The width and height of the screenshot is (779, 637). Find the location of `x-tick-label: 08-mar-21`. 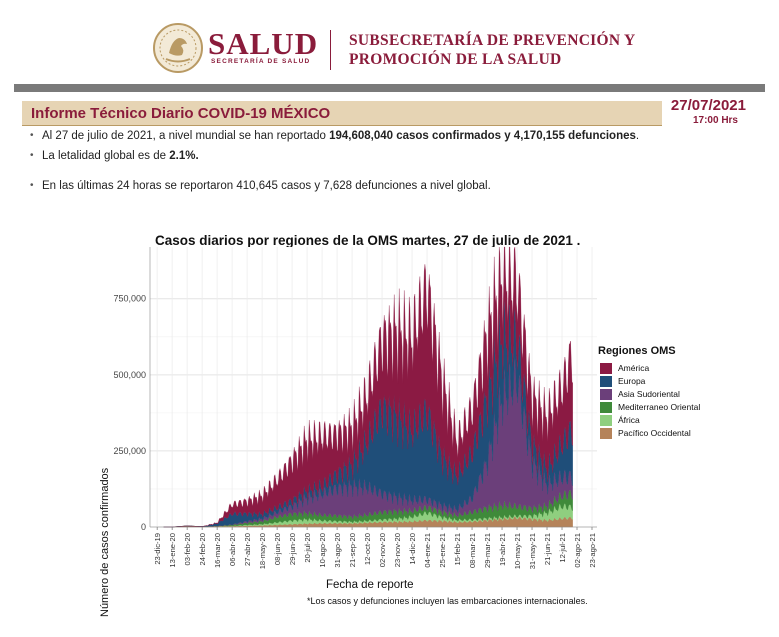

x-tick-label: 08-mar-21 is located at coordinates (472, 550).